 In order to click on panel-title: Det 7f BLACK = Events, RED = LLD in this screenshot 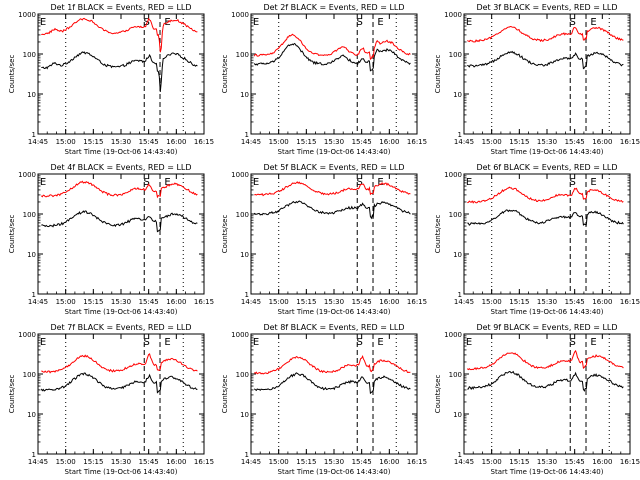, I will do `click(120, 327)`.